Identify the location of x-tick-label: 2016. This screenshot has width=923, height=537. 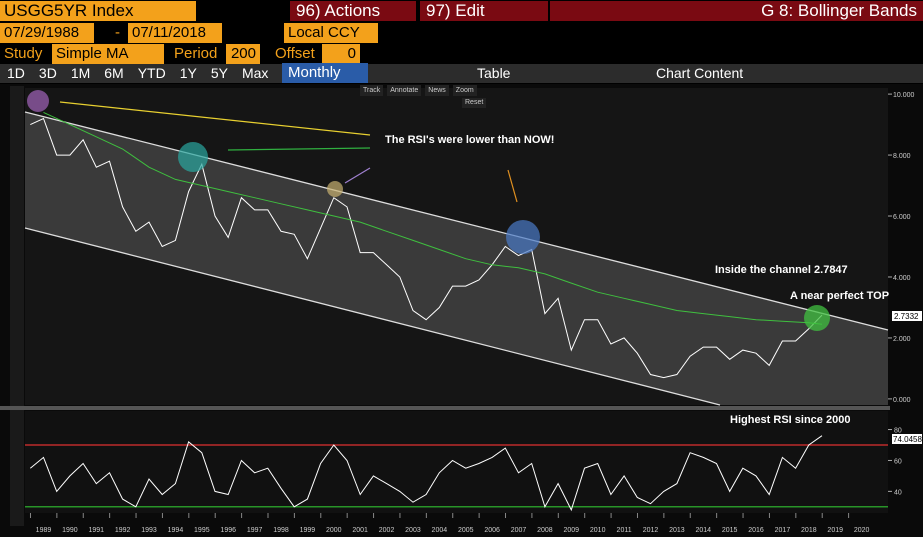
(756, 530).